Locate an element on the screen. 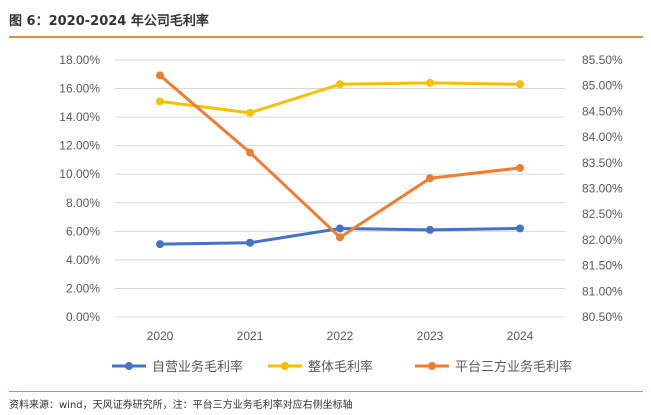 The image size is (651, 415). left-tick-label: 12.00% is located at coordinates (79, 146).